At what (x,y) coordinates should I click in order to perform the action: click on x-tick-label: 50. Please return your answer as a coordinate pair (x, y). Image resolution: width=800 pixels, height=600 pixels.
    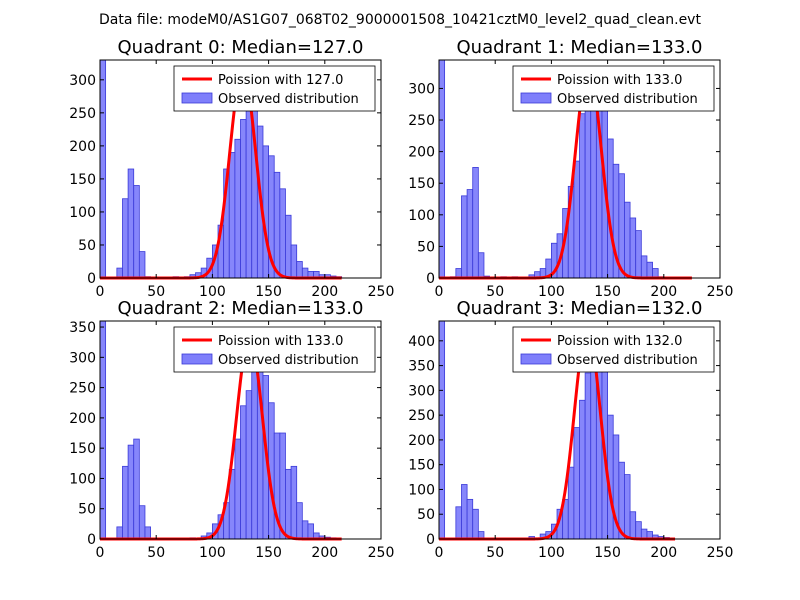
    Looking at the image, I should click on (156, 292).